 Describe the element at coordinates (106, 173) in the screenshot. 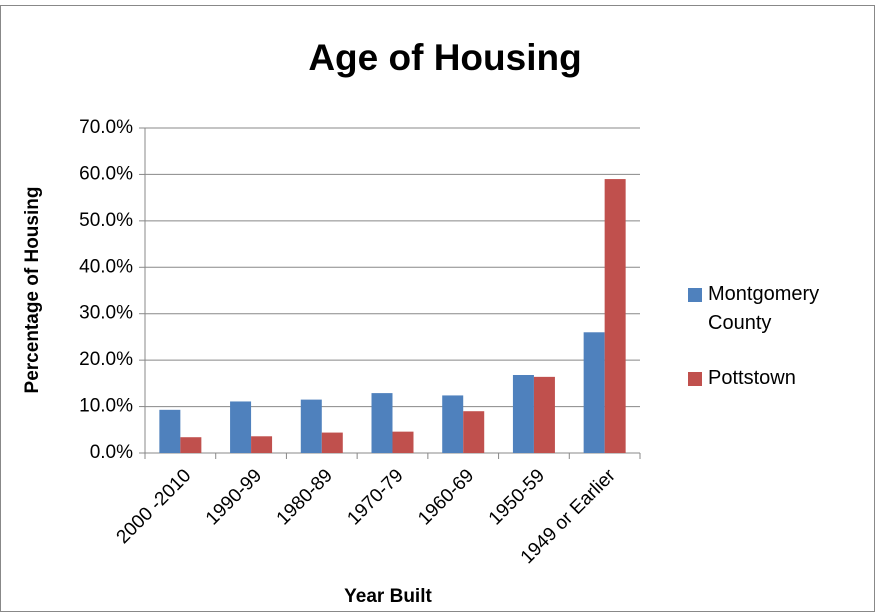

I see `y-tick-label: 60.0%` at that location.